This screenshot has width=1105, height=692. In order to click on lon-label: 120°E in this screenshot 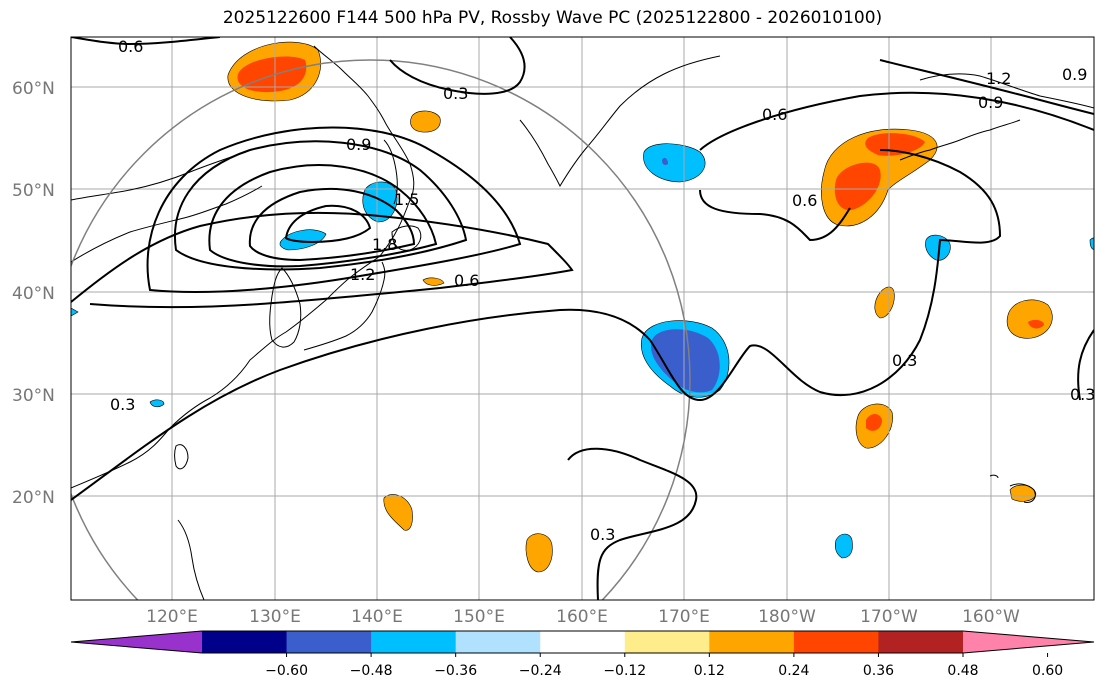, I will do `click(172, 617)`.